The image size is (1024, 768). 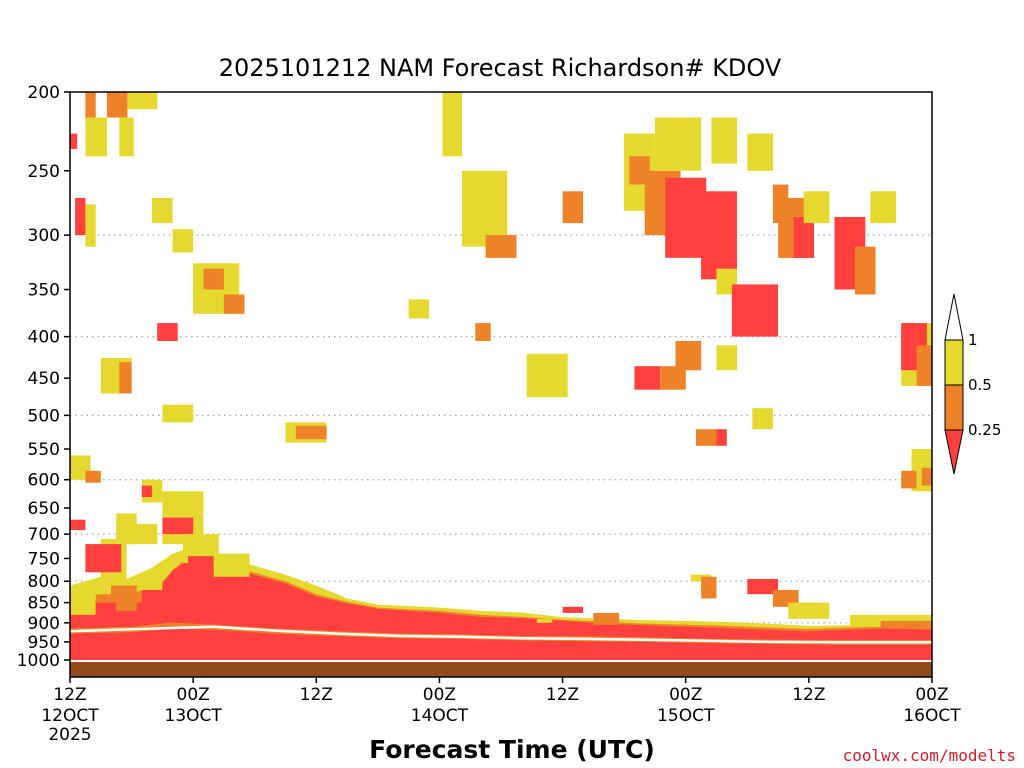 What do you see at coordinates (686, 716) in the screenshot?
I see `x-tick-date-5: 15OCT` at bounding box center [686, 716].